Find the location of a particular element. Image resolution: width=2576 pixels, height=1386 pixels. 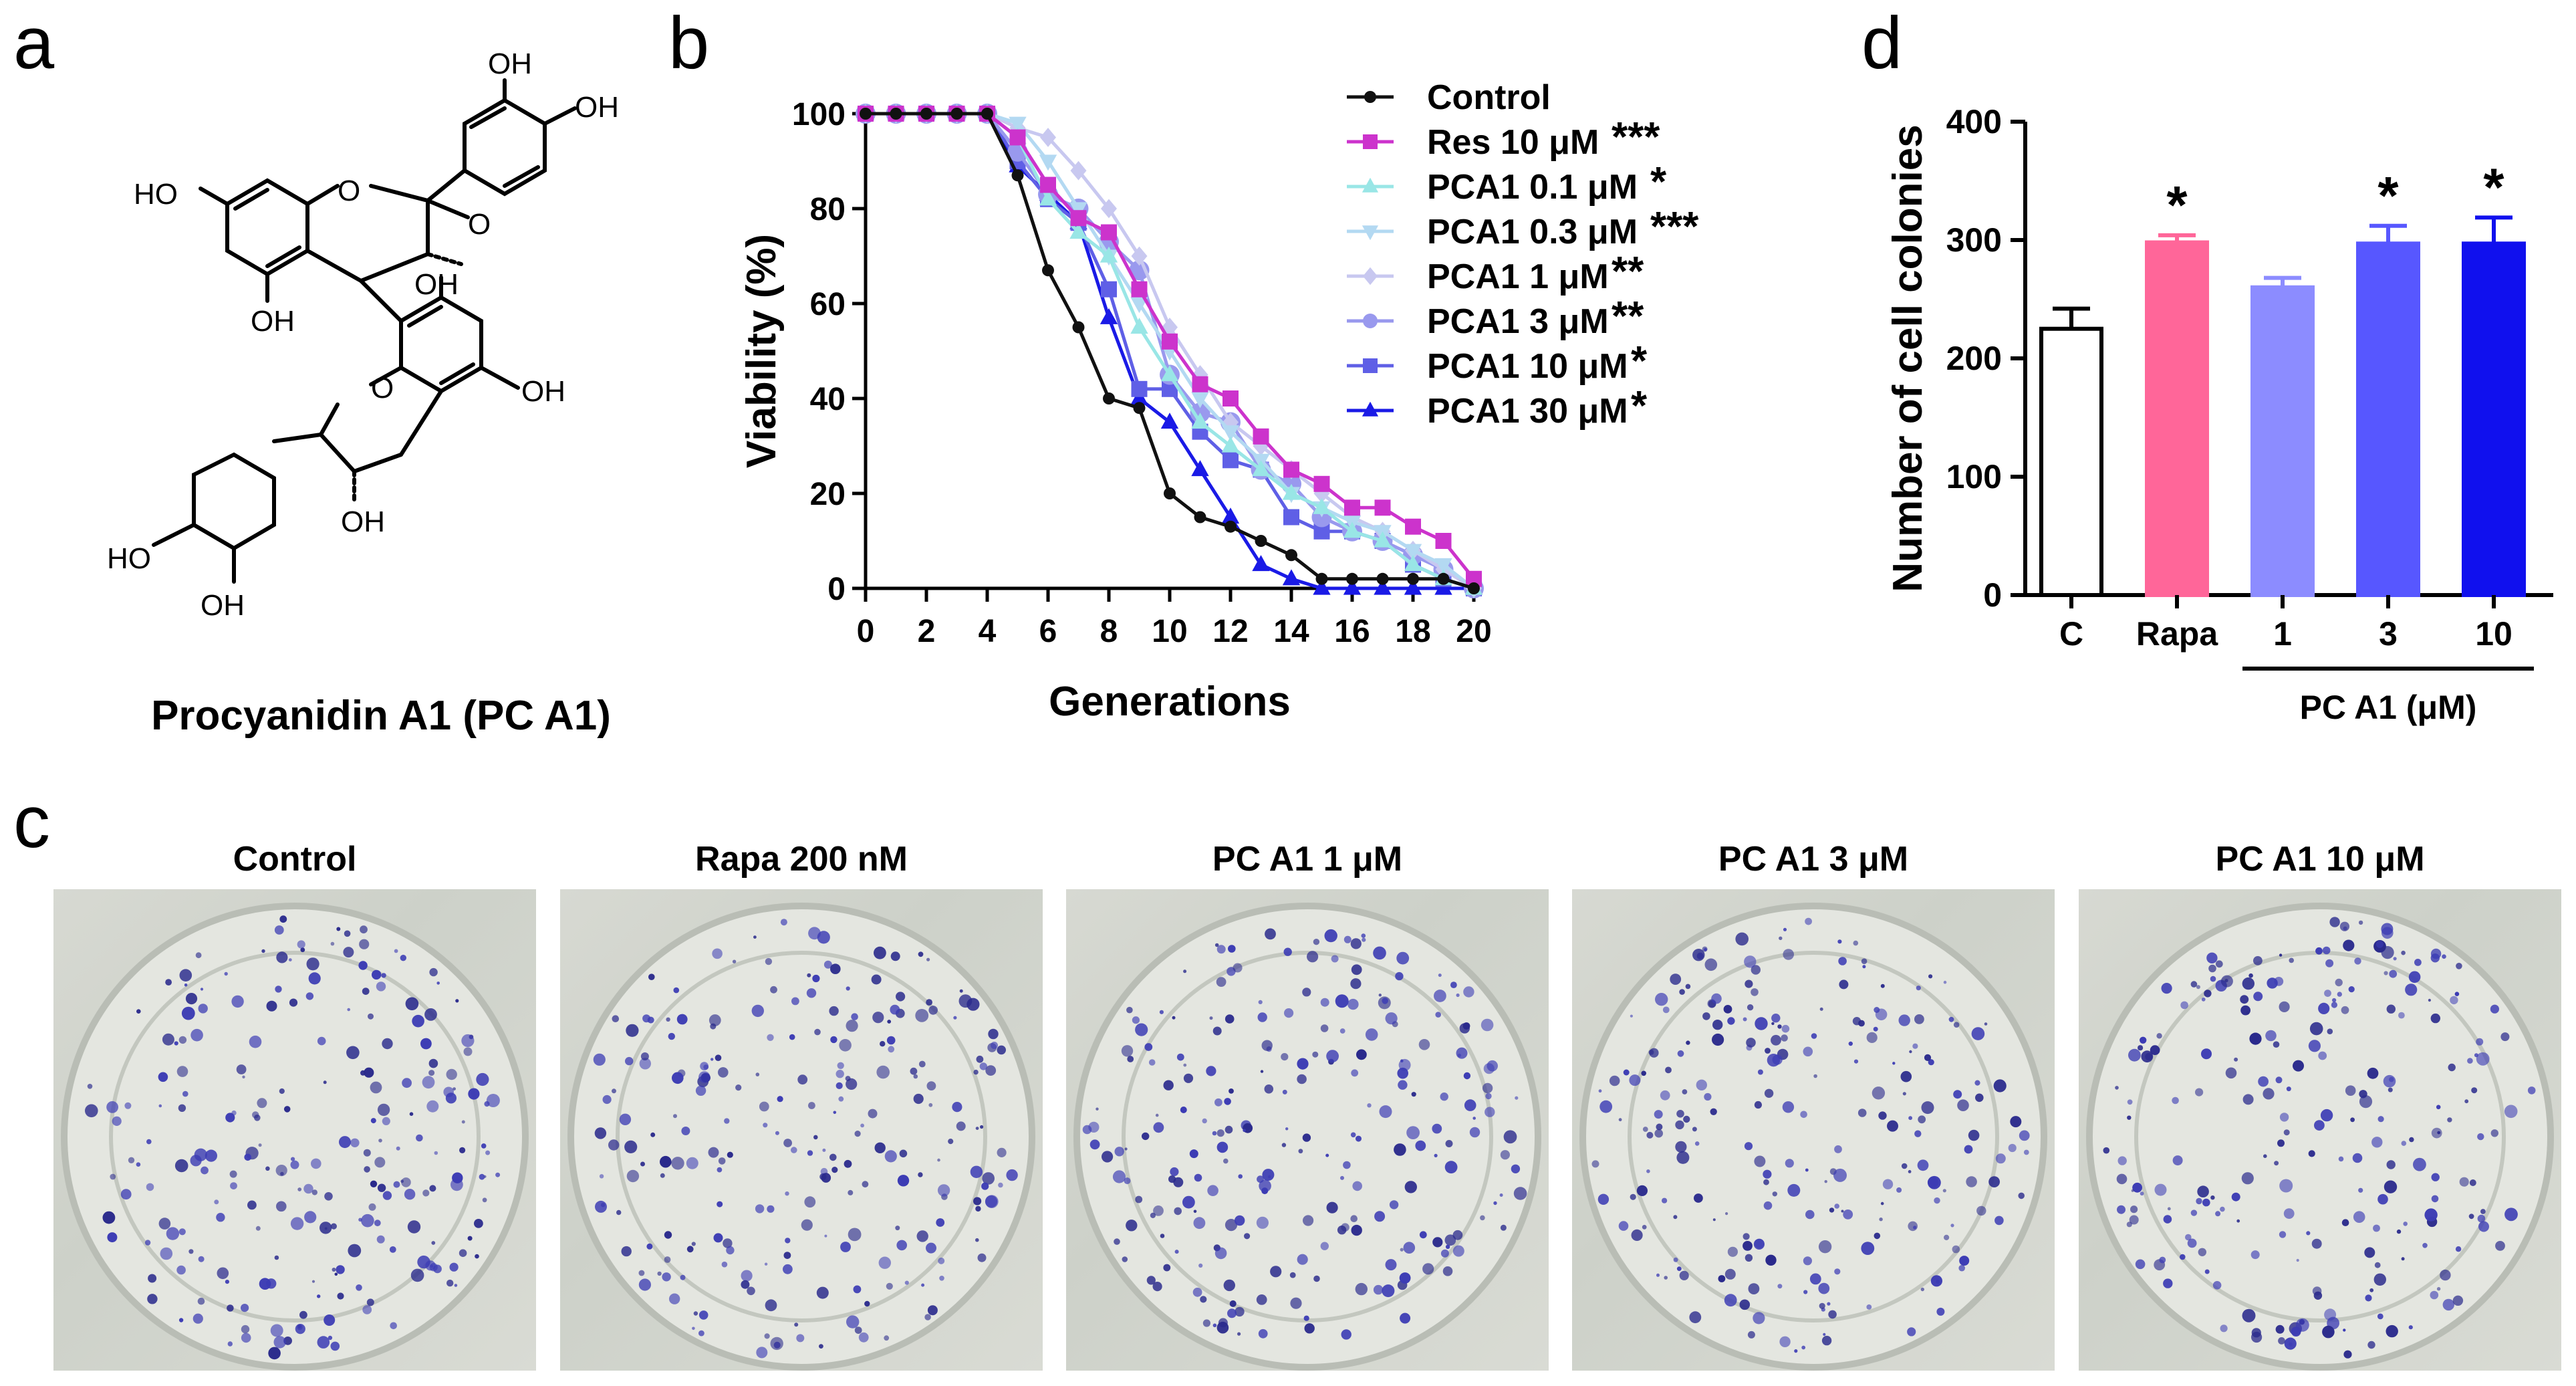

colony-plate-photo is located at coordinates (1814, 1130).